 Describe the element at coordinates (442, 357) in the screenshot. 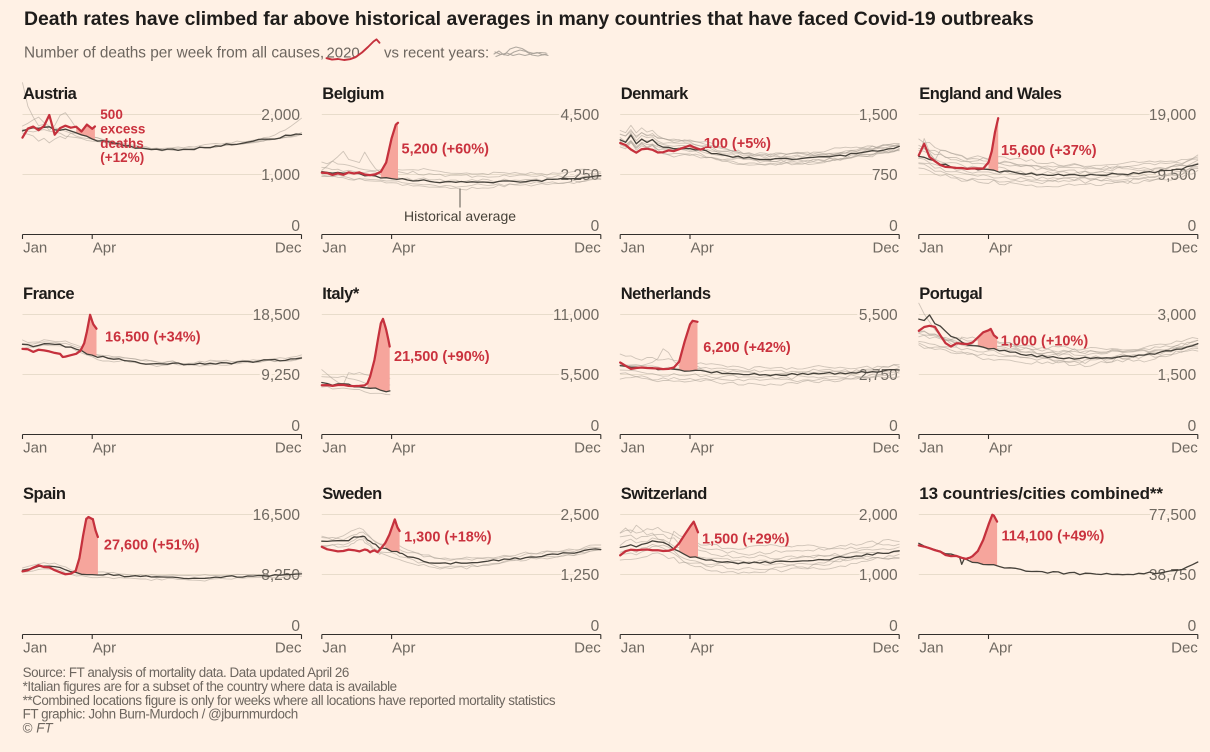

I see `svg-text: 21,500 (+90%)` at that location.